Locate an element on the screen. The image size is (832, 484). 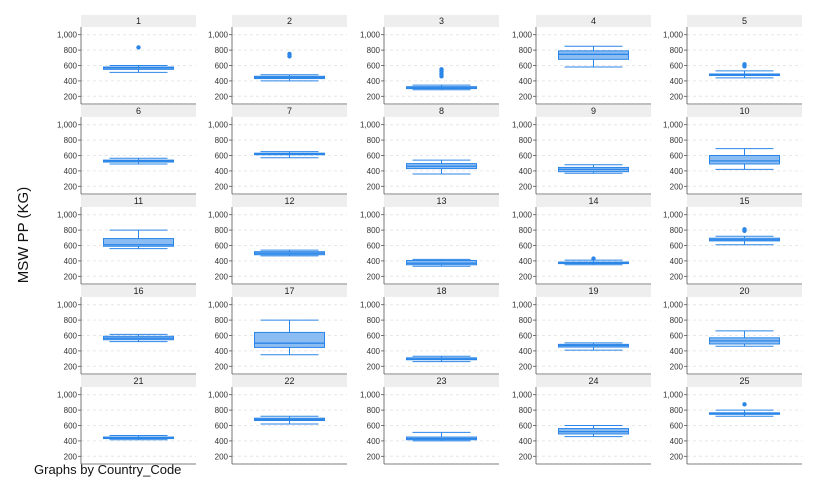
panel-4: 4 200 400 600 800 1,000 is located at coordinates (581, 60).